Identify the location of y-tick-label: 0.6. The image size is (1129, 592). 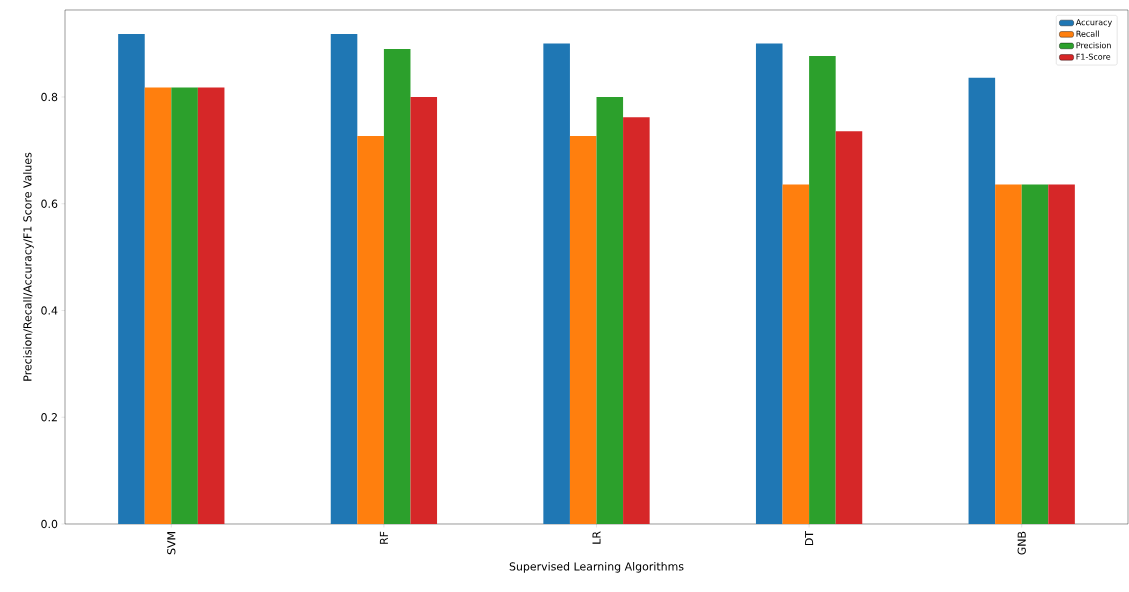
(49, 203).